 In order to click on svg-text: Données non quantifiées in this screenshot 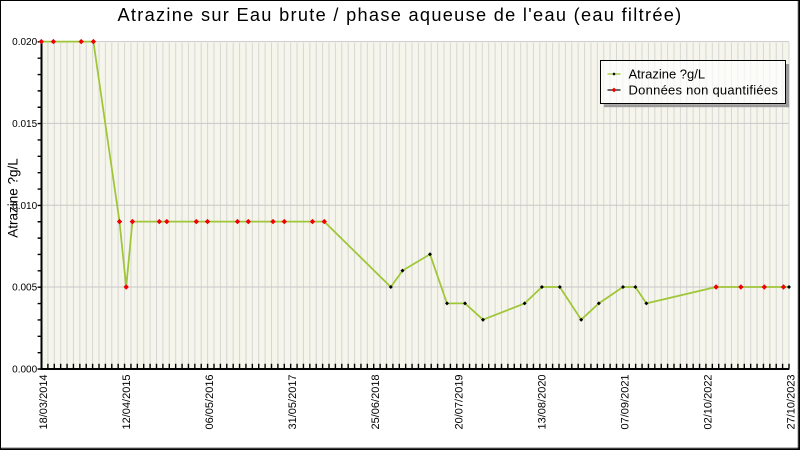, I will do `click(704, 90)`.